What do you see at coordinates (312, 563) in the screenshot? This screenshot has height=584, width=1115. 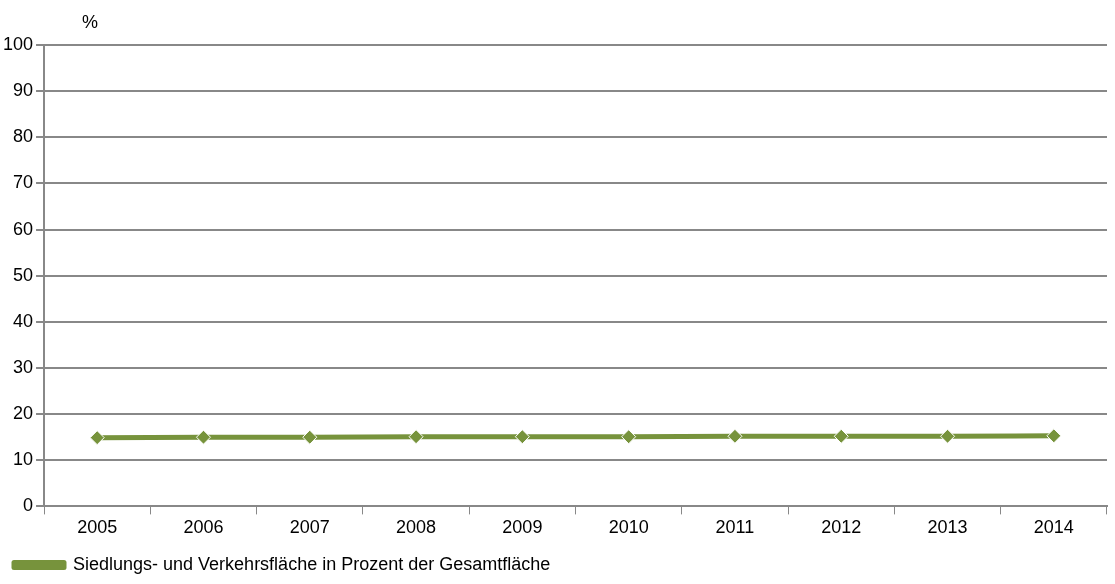 I see `legend-label: Siedlungs- und Verkehrsfläche in Prozent der Gesamtfläche` at bounding box center [312, 563].